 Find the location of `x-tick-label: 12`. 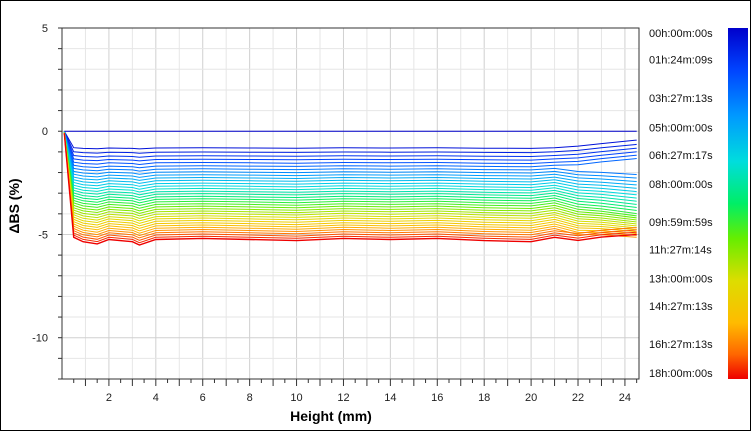

x-tick-label: 12 is located at coordinates (343, 398).